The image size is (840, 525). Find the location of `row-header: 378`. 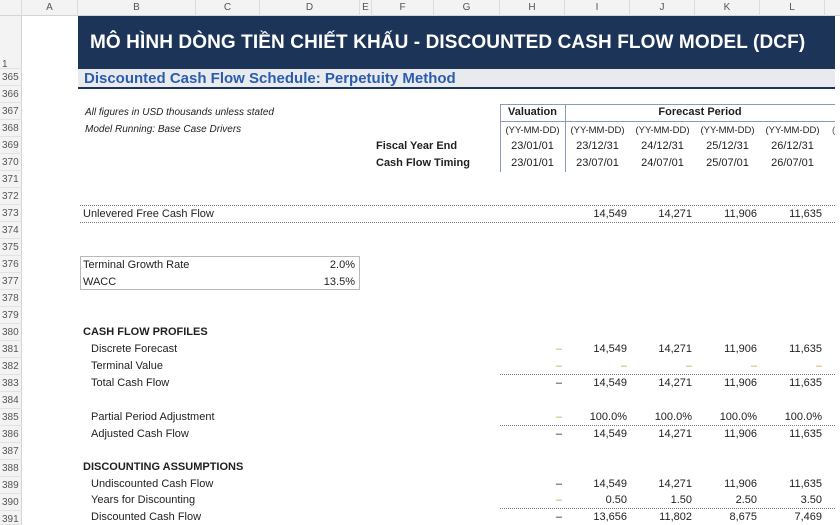

row-header: 378 is located at coordinates (11, 298).